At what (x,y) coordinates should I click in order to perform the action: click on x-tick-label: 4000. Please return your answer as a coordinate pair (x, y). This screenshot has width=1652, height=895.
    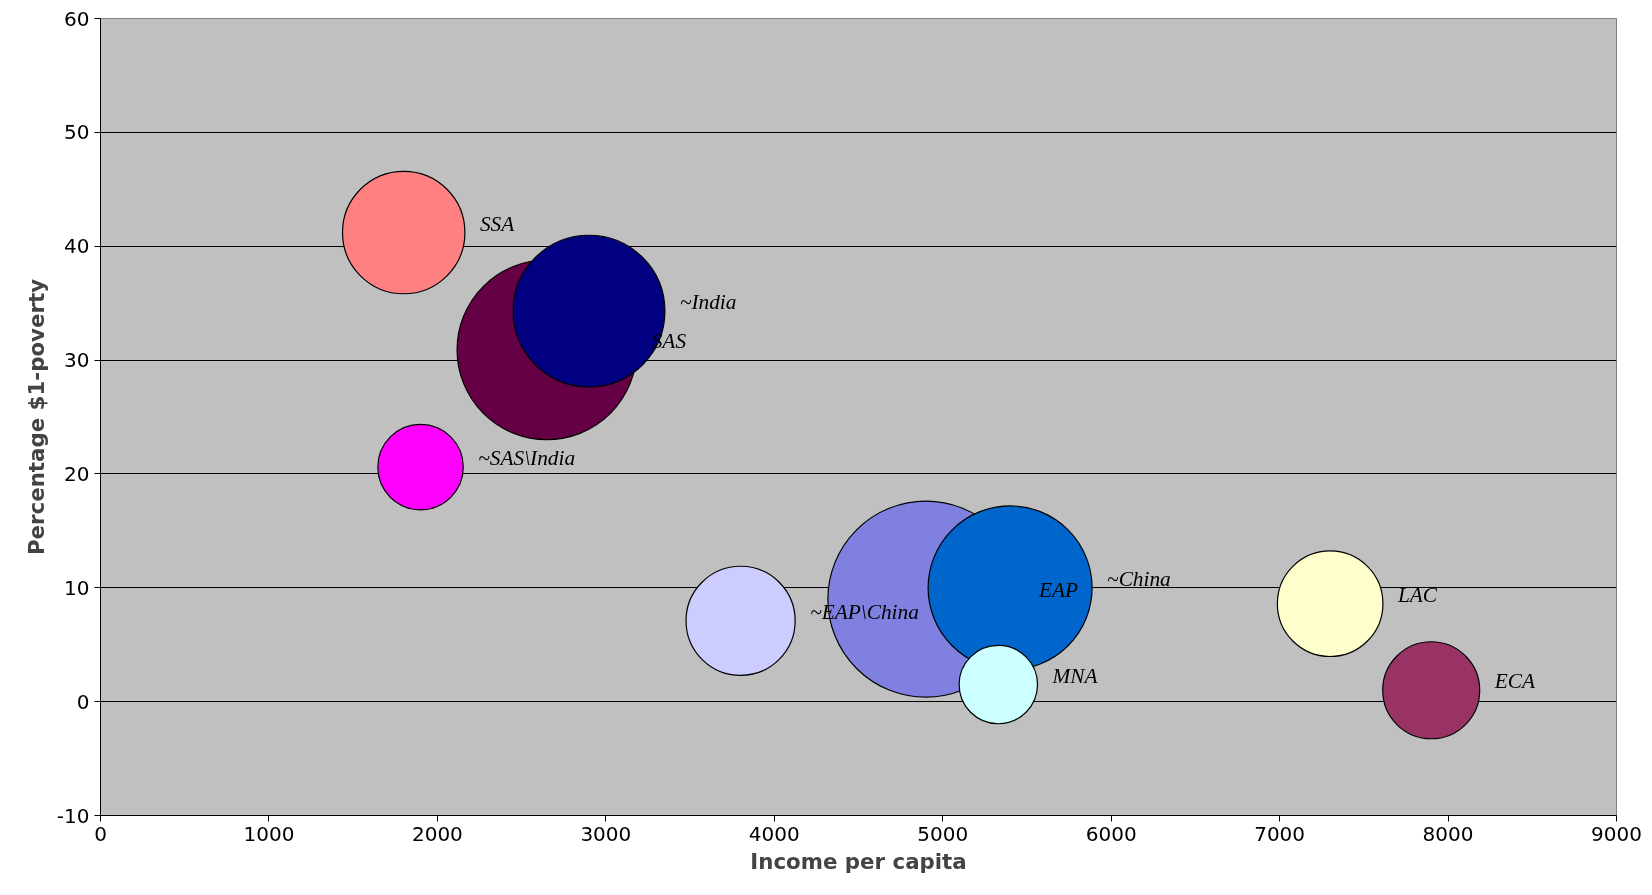
    Looking at the image, I should click on (774, 833).